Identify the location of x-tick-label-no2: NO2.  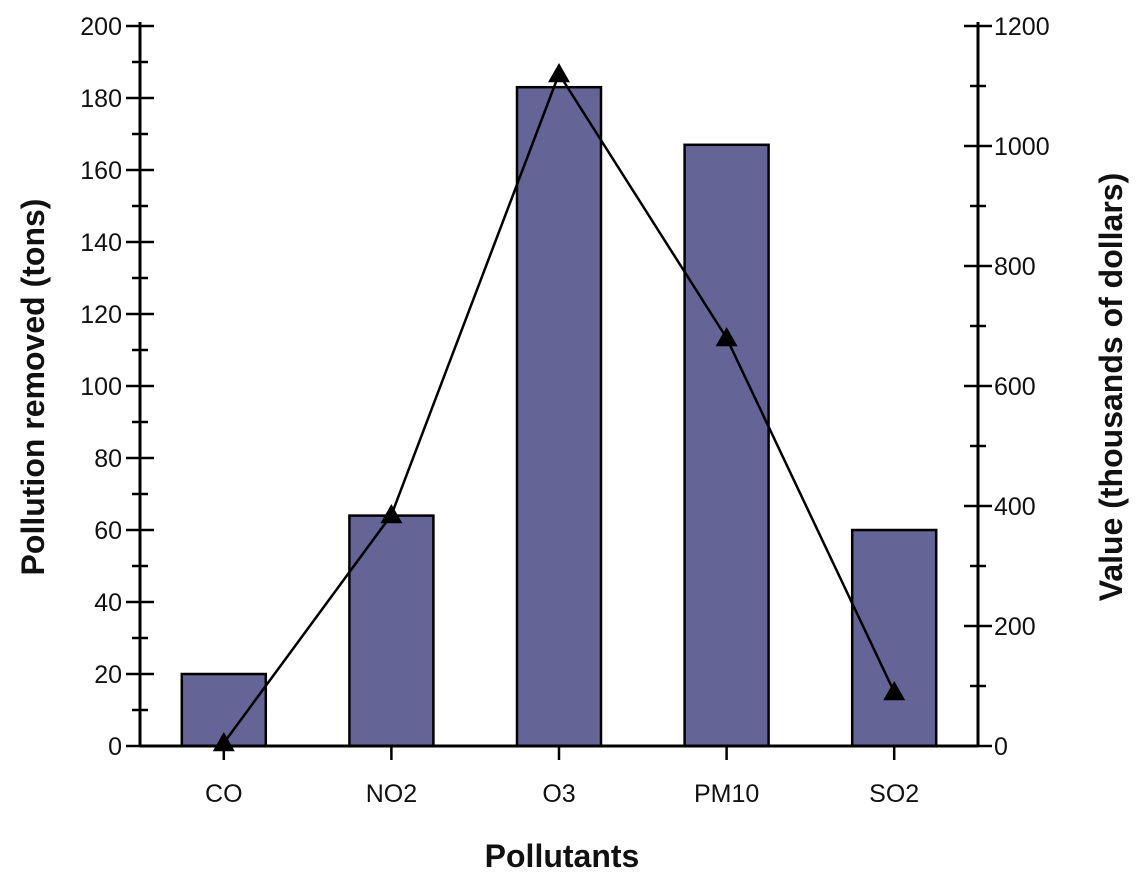
(391, 794).